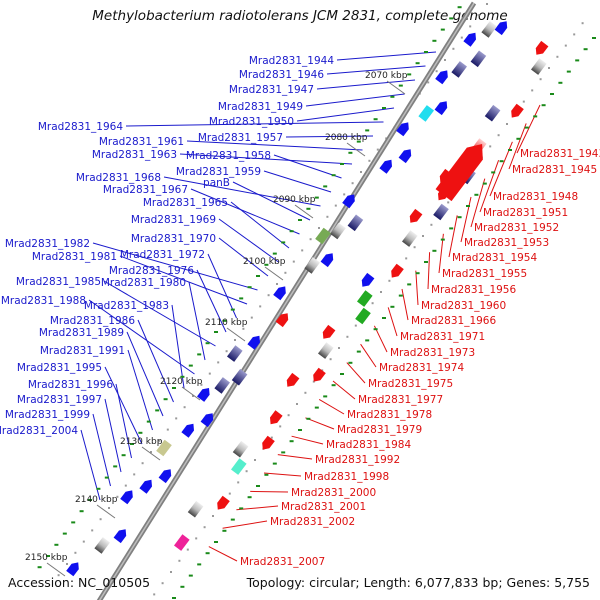 This screenshot has height=600, width=600. I want to click on plus-gene-label: Mrad2831_1999, so click(47, 415).